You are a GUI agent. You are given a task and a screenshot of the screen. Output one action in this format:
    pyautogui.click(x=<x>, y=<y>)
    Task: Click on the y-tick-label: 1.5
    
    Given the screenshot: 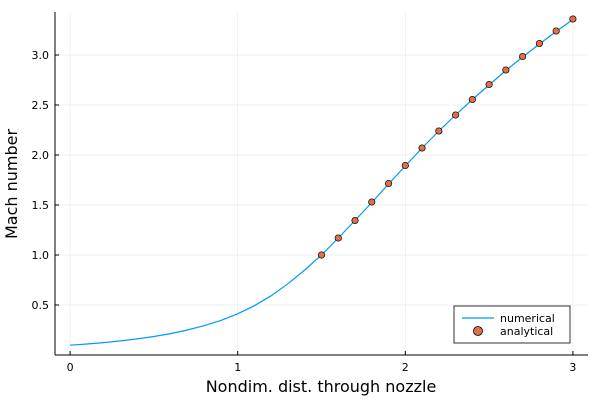 What is the action you would take?
    pyautogui.click(x=41, y=205)
    